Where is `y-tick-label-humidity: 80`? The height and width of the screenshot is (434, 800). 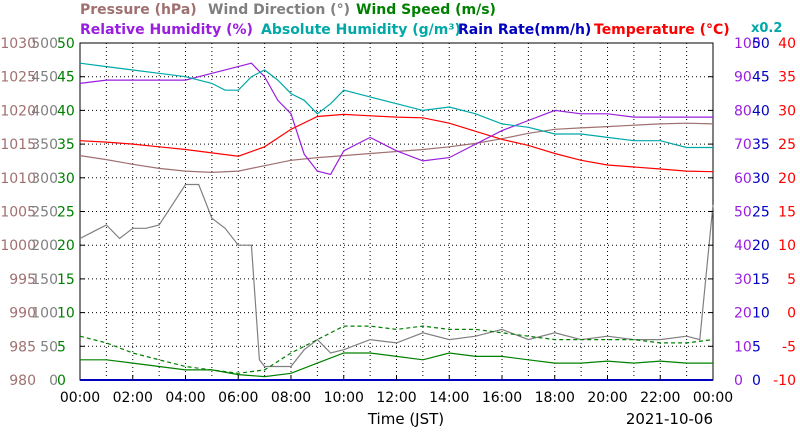 y-tick-label-humidity: 80 is located at coordinates (743, 111).